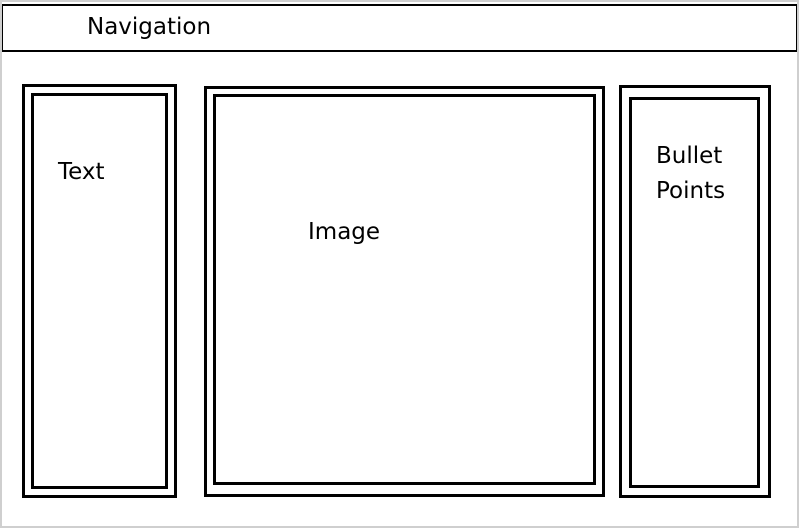 The width and height of the screenshot is (799, 528). I want to click on bullet-points-panel-label: Bullet Points, so click(691, 173).